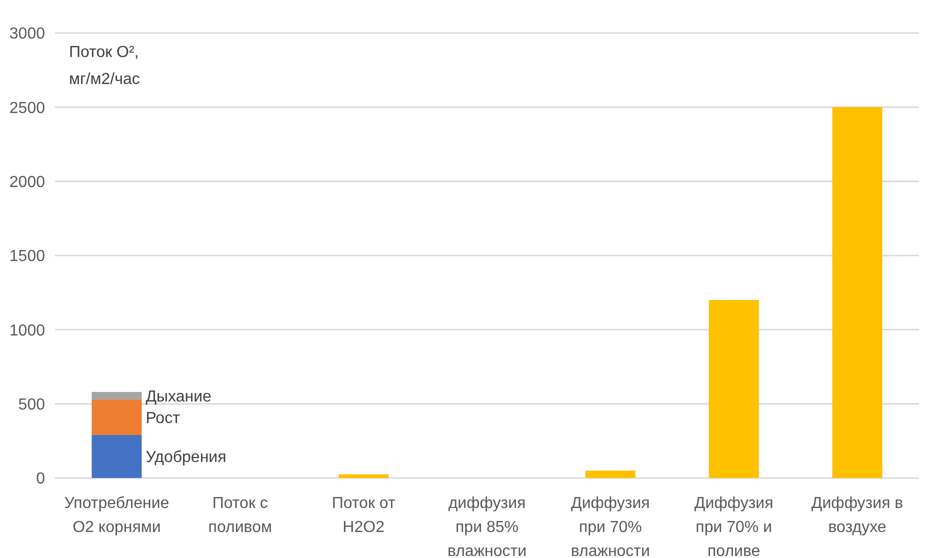  What do you see at coordinates (734, 526) in the screenshot?
I see `x-tick-label: Диффузия при 70% и поливе` at bounding box center [734, 526].